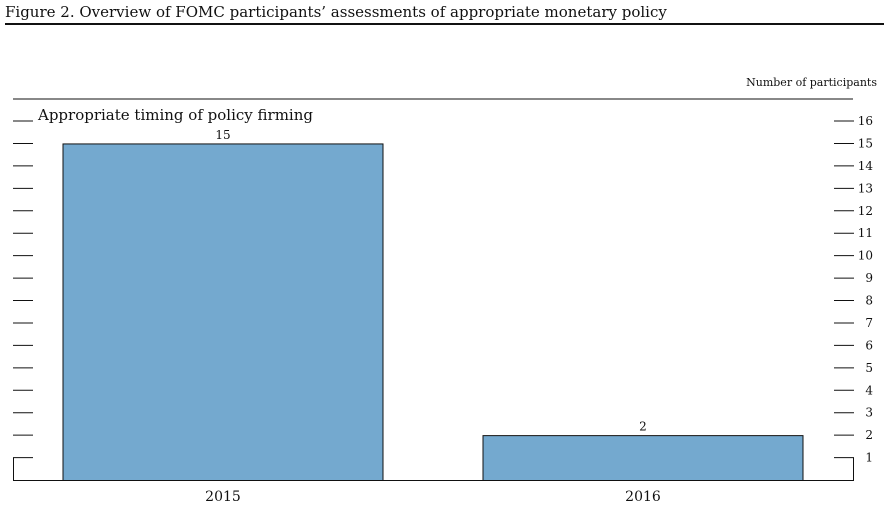  I want to click on bar-2016, so click(643, 458).